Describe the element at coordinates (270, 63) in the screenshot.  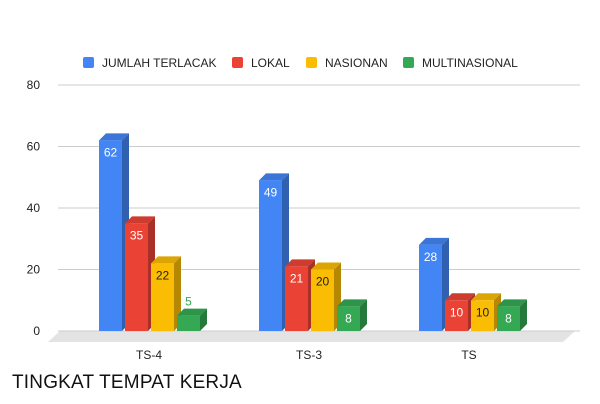
I see `legend-label: LOKAL` at that location.